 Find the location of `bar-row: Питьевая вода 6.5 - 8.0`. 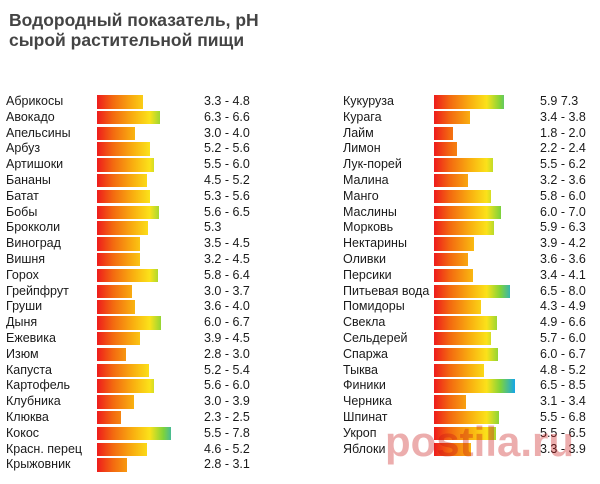

bar-row: Питьевая вода 6.5 - 8.0 is located at coordinates (468, 292).